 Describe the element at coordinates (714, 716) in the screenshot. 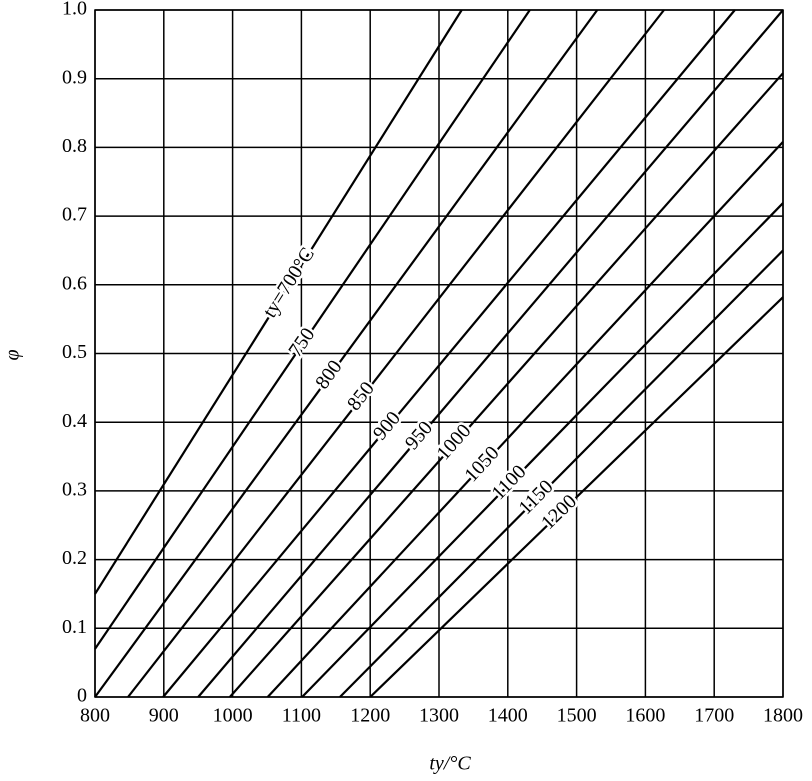

I see `x-tick-label: 1700` at that location.